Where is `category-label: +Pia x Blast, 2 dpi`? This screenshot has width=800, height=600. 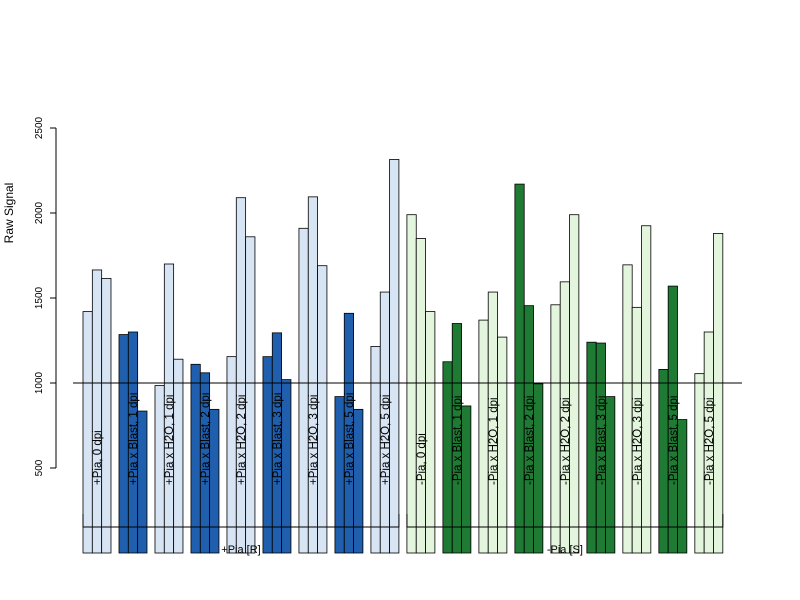
category-label: +Pia x Blast, 2 dpi is located at coordinates (206, 439).